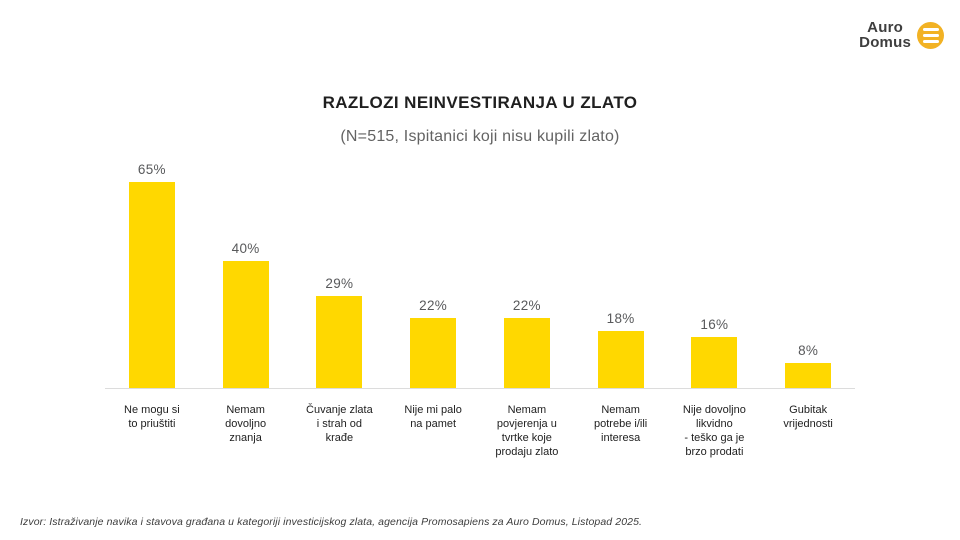 This screenshot has height=540, width=960. What do you see at coordinates (620, 318) in the screenshot?
I see `bar-value-label: 18%` at bounding box center [620, 318].